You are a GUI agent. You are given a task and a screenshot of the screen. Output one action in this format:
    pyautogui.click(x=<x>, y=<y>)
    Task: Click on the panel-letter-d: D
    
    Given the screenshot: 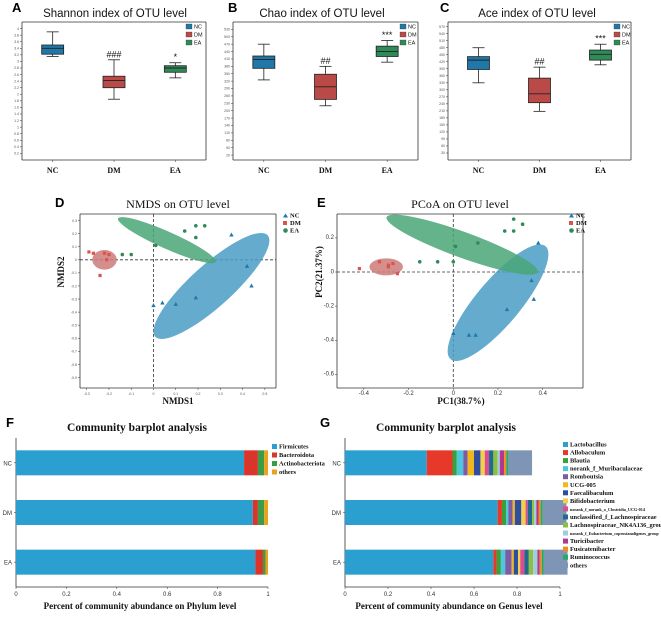 What is the action you would take?
    pyautogui.click(x=59, y=202)
    